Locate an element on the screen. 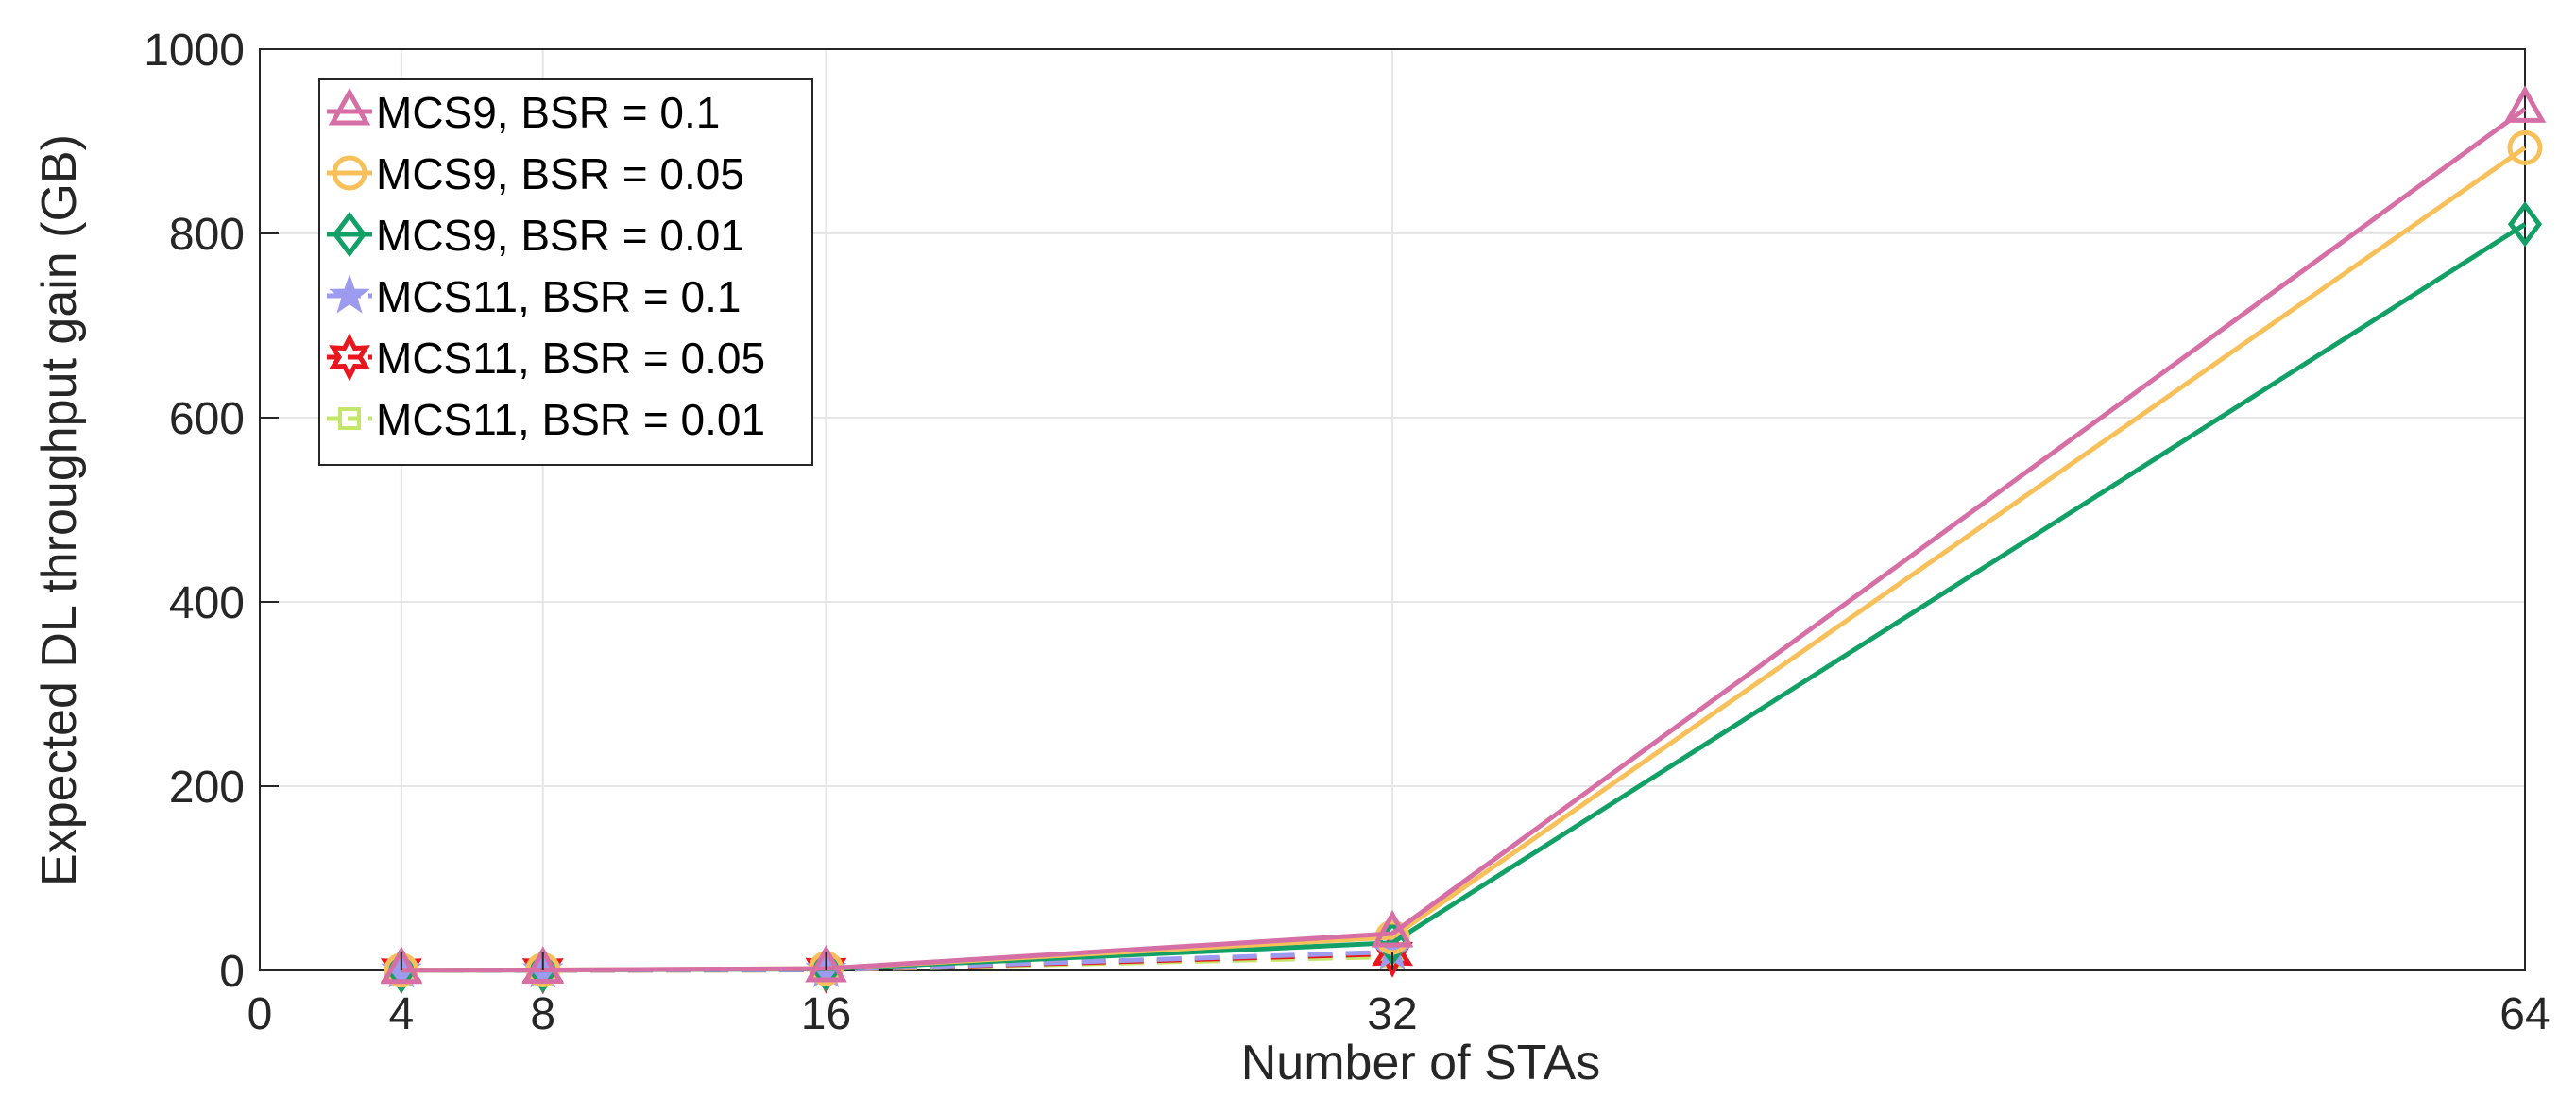 This screenshot has height=1115, width=2576. x-tick-label: 64 is located at coordinates (2525, 1014).